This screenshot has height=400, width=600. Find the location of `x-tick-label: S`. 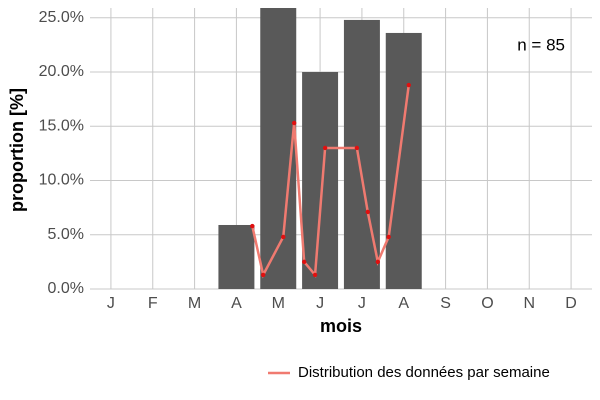

x-tick-label: S is located at coordinates (445, 303).